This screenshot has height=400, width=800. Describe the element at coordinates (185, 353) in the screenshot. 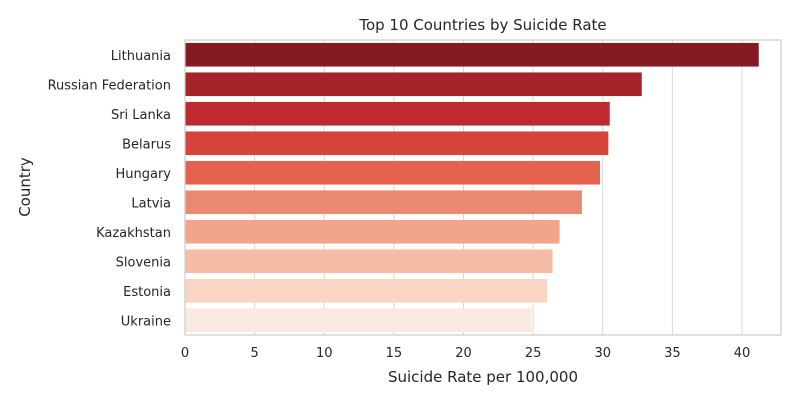

I see `x-tick-label: 0` at that location.